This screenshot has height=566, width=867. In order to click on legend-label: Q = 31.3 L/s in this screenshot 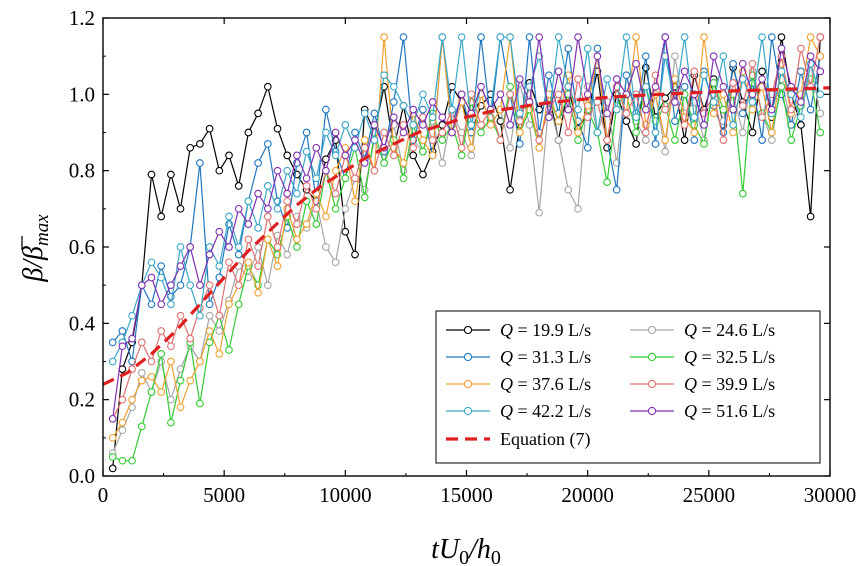, I will do `click(545, 357)`.